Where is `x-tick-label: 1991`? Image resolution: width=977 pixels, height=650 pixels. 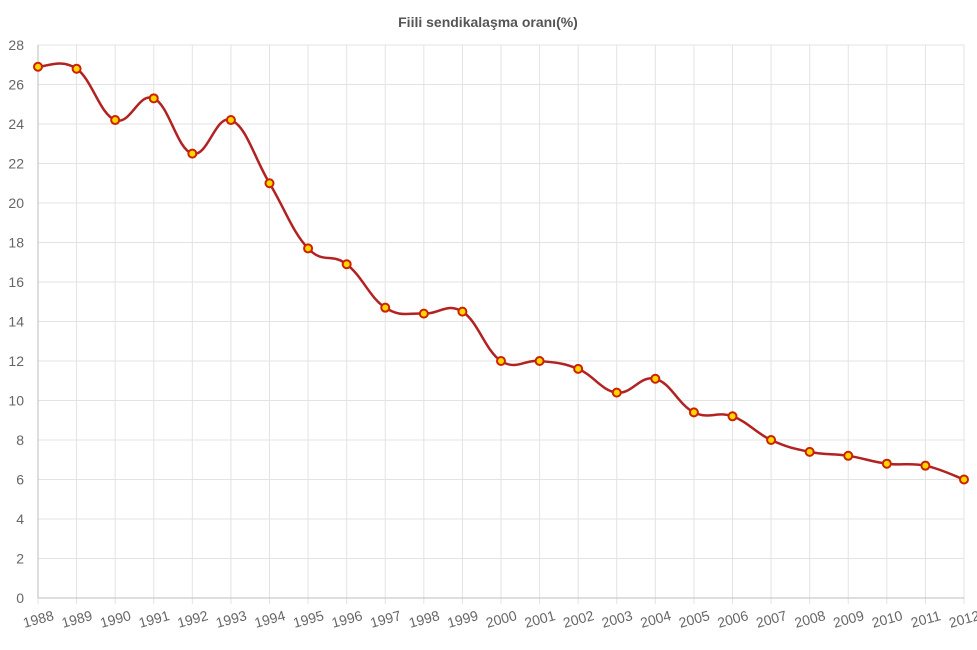
x-tick-label: 1991 is located at coordinates (154, 619).